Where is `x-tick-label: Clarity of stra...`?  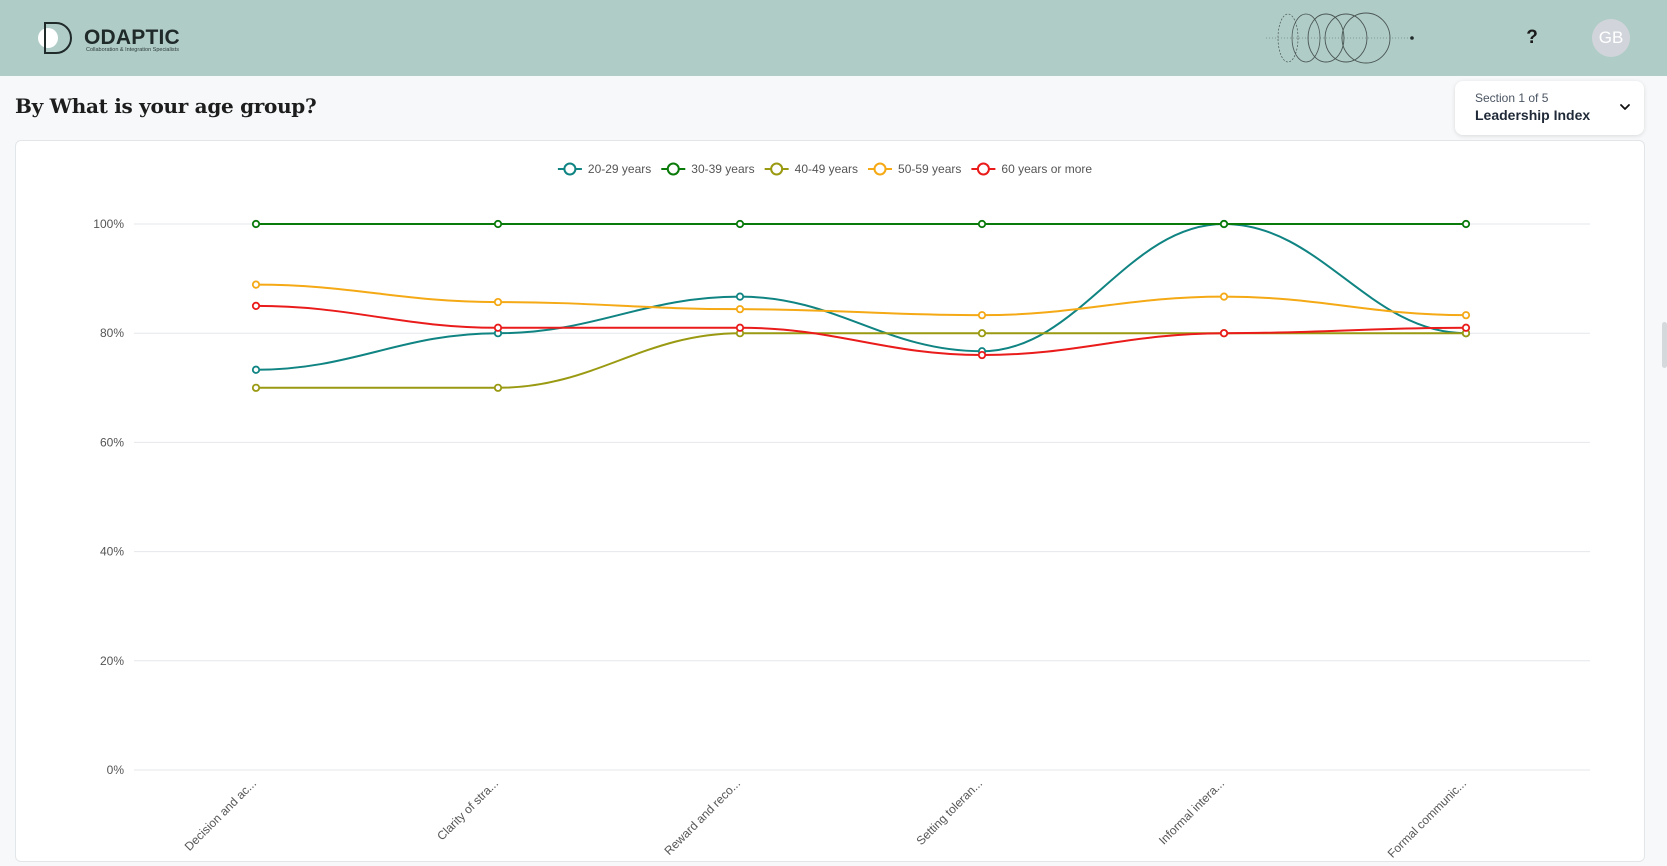
x-tick-label: Clarity of stra... is located at coordinates (467, 809).